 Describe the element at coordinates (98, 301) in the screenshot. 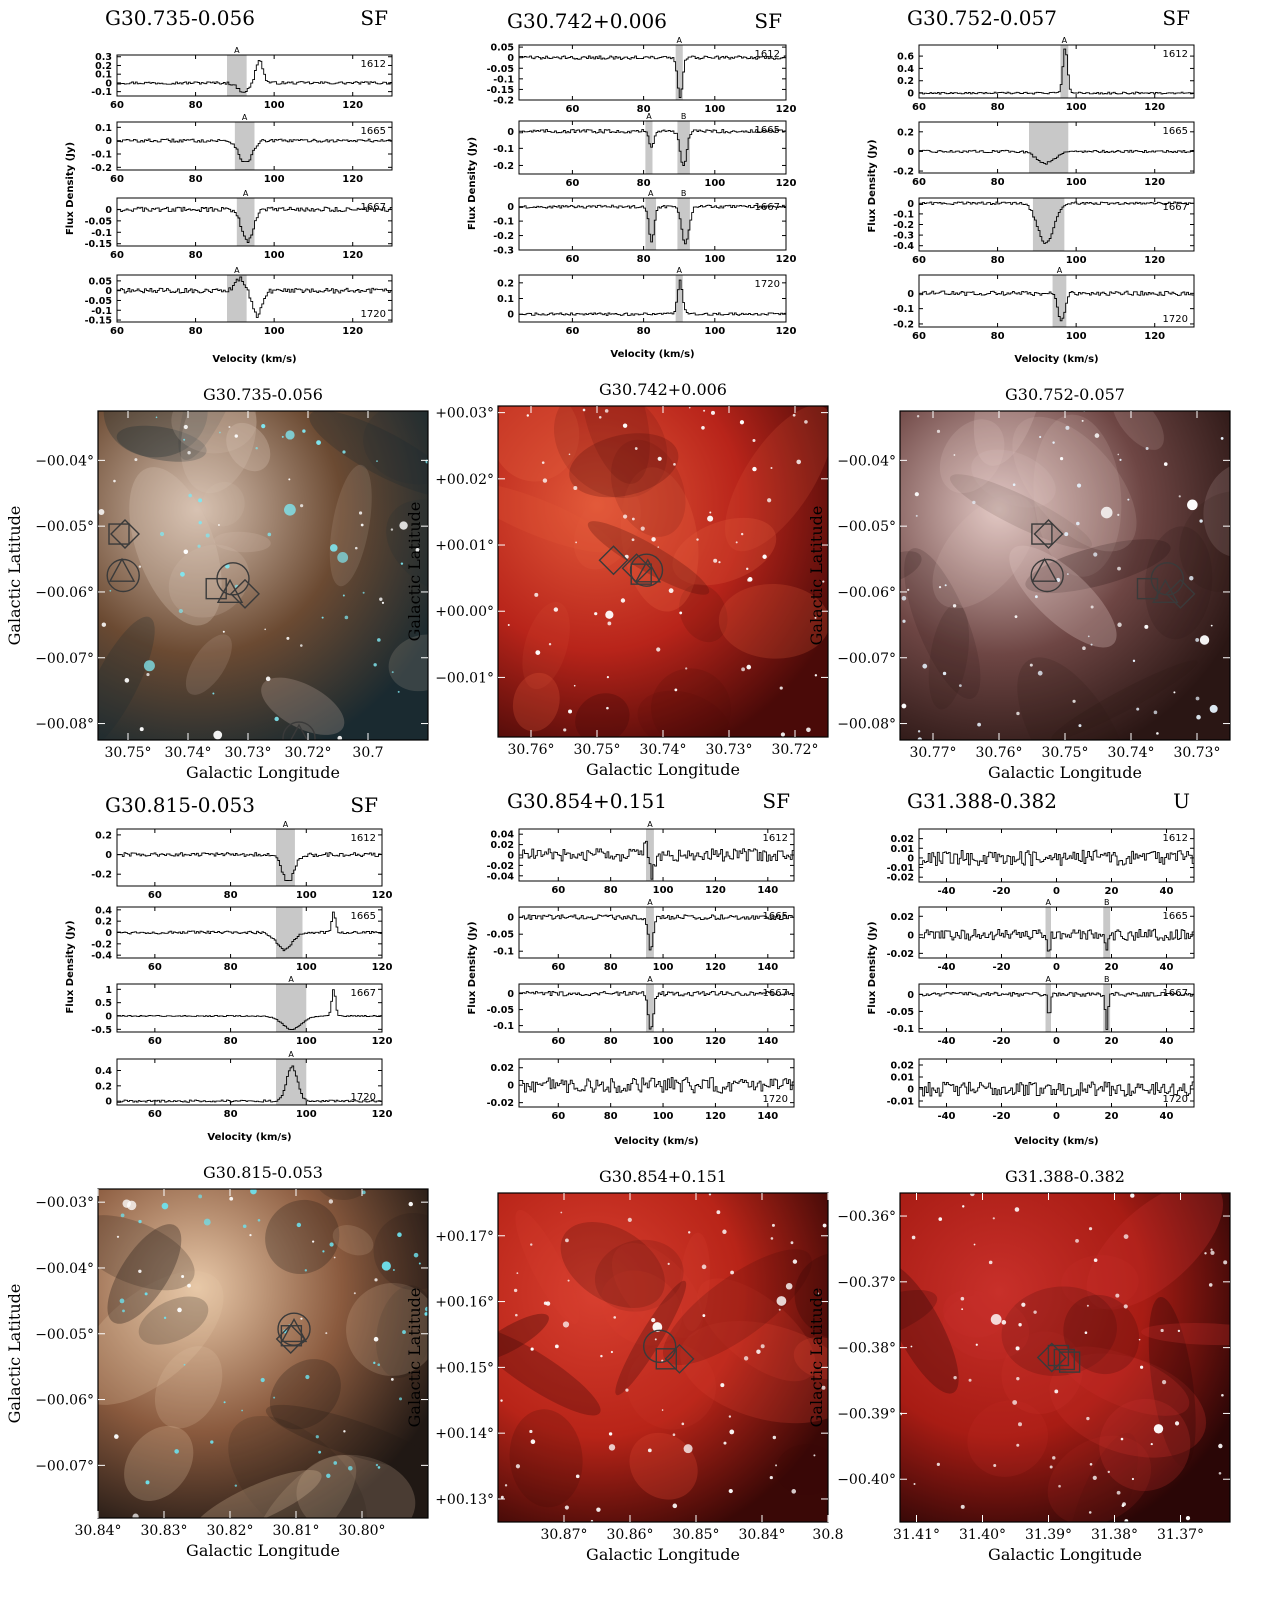

I see `y-tick-label: -0.05` at that location.